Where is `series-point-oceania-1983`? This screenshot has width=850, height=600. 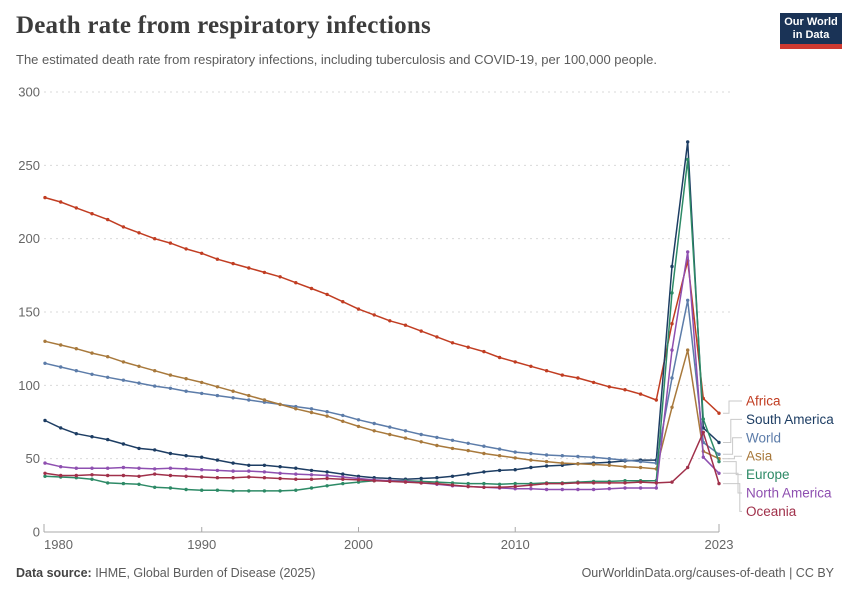 series-point-oceania-1983 is located at coordinates (92, 475).